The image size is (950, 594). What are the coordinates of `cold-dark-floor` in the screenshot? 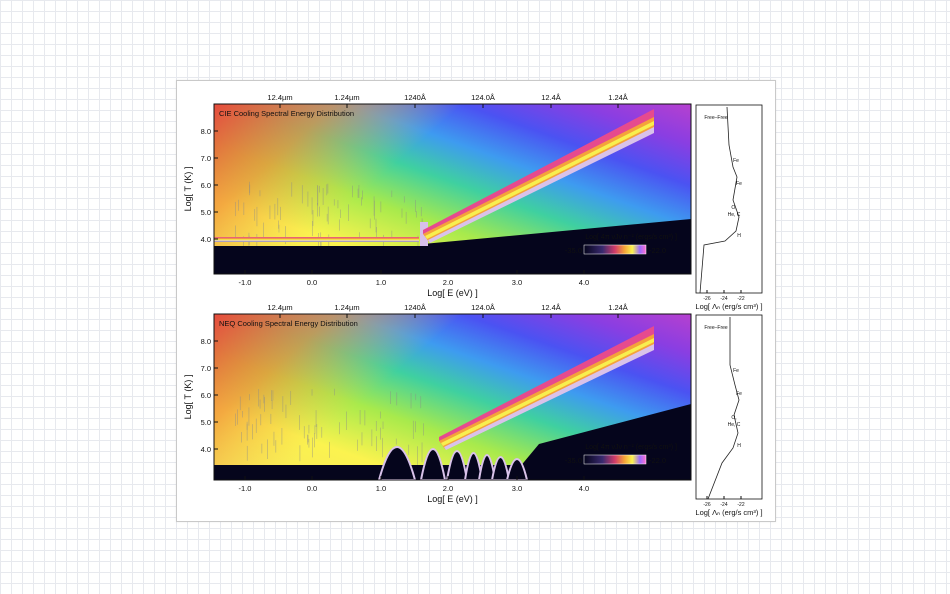 It's located at (323, 260).